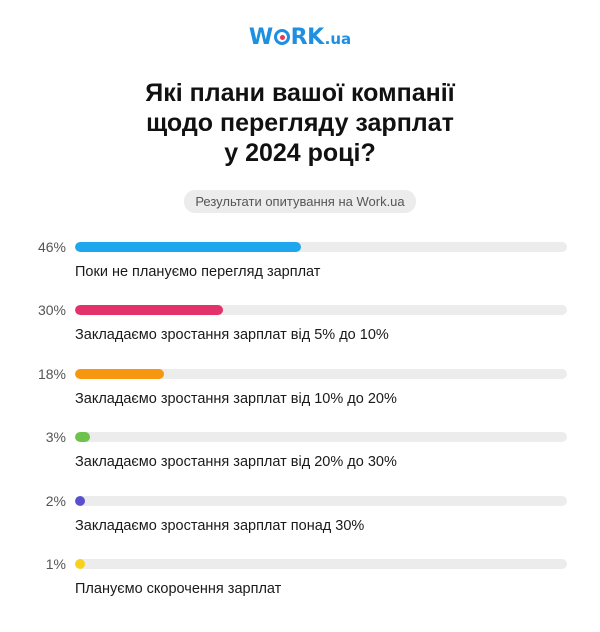  I want to click on work-ua-logo: W RK .ua, so click(300, 37).